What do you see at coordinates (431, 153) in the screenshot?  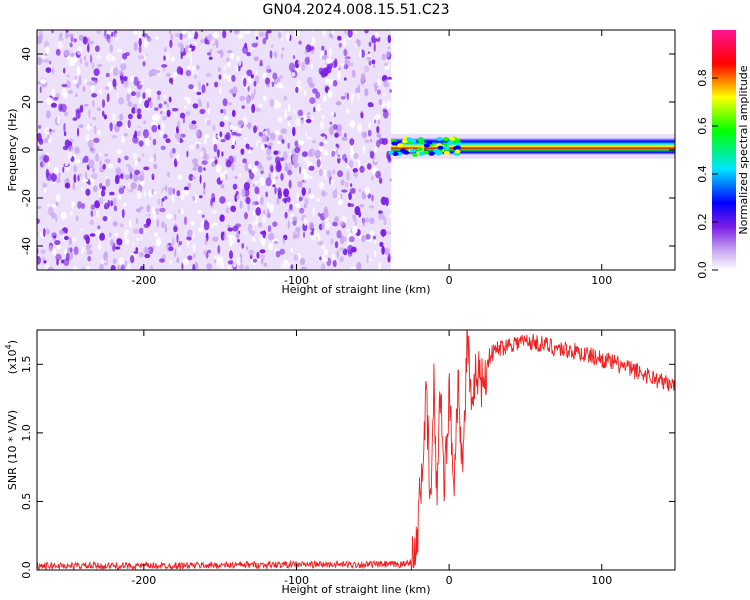 I see `band-blob` at bounding box center [431, 153].